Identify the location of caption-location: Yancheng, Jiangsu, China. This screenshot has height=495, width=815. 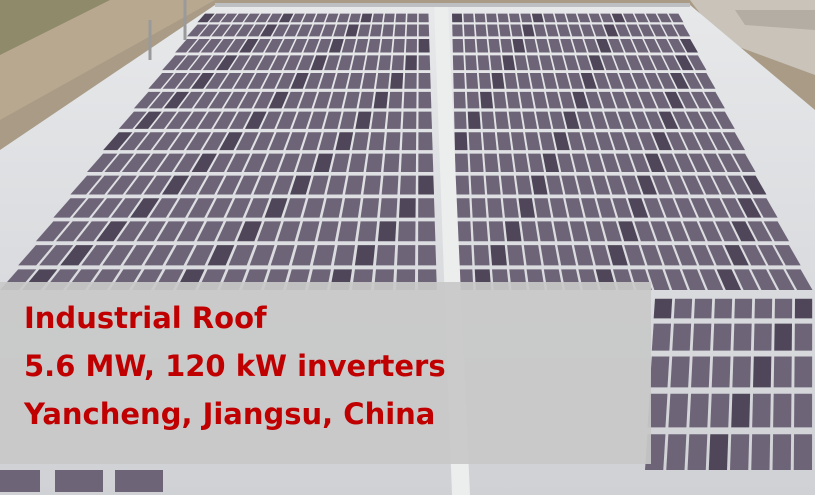
(337, 414).